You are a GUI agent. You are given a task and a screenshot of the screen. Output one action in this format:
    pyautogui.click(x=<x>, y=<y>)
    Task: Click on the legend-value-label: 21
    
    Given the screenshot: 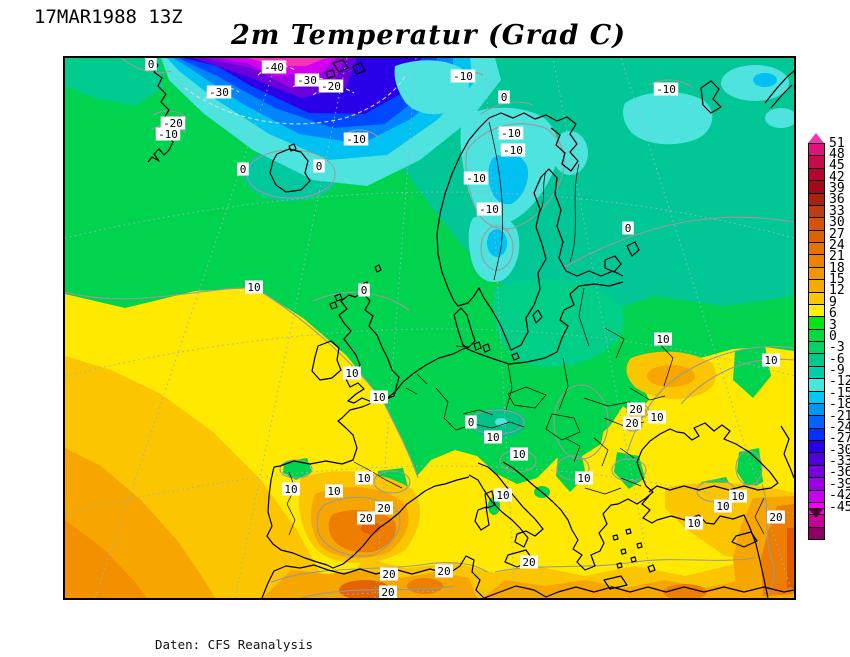 What is the action you would take?
    pyautogui.click(x=837, y=257)
    